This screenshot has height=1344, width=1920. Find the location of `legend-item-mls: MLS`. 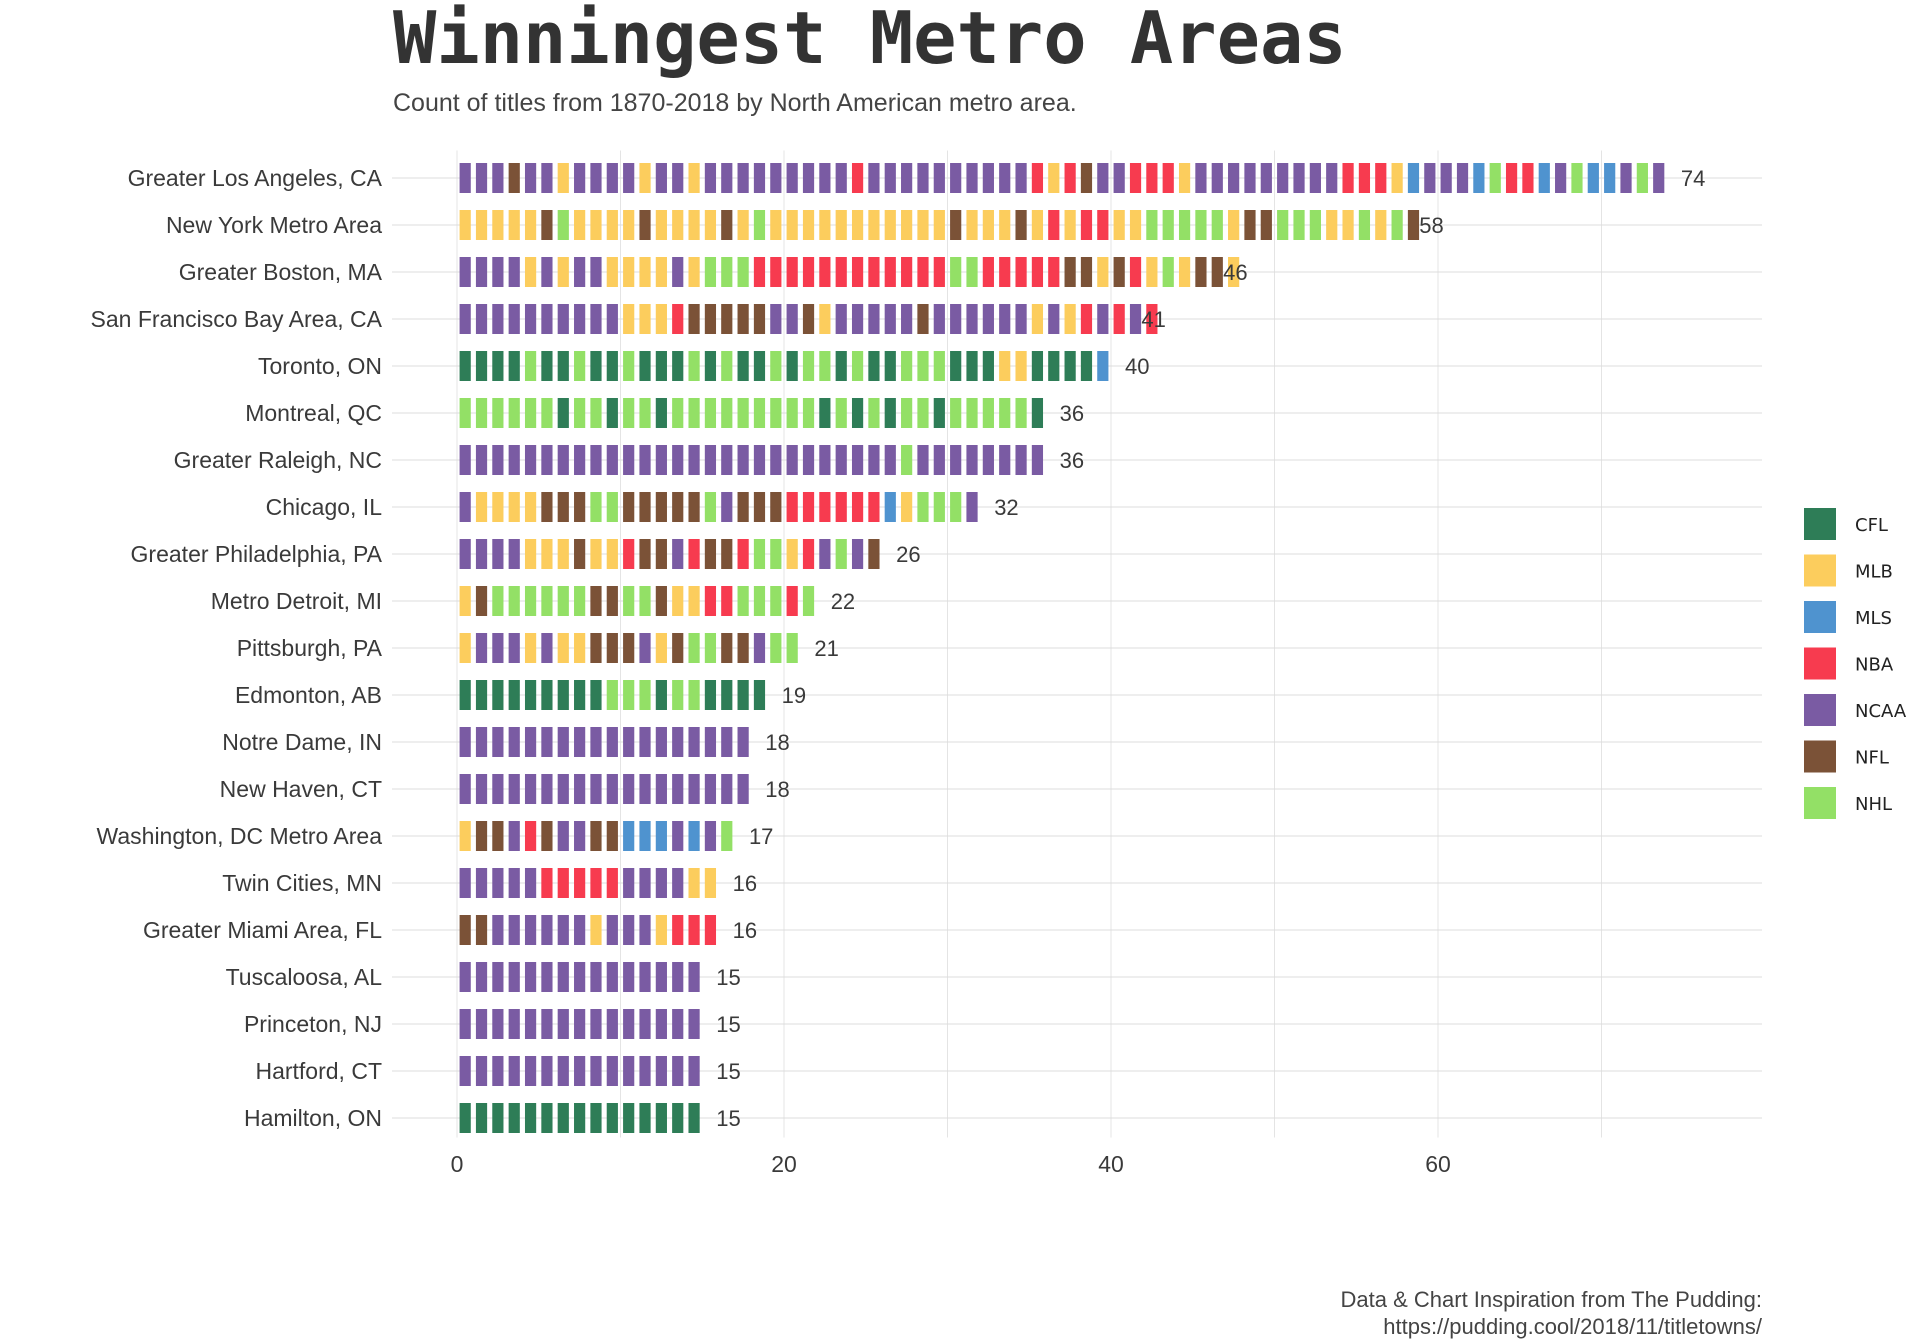

legend-item-mls: MLS is located at coordinates (1848, 617).